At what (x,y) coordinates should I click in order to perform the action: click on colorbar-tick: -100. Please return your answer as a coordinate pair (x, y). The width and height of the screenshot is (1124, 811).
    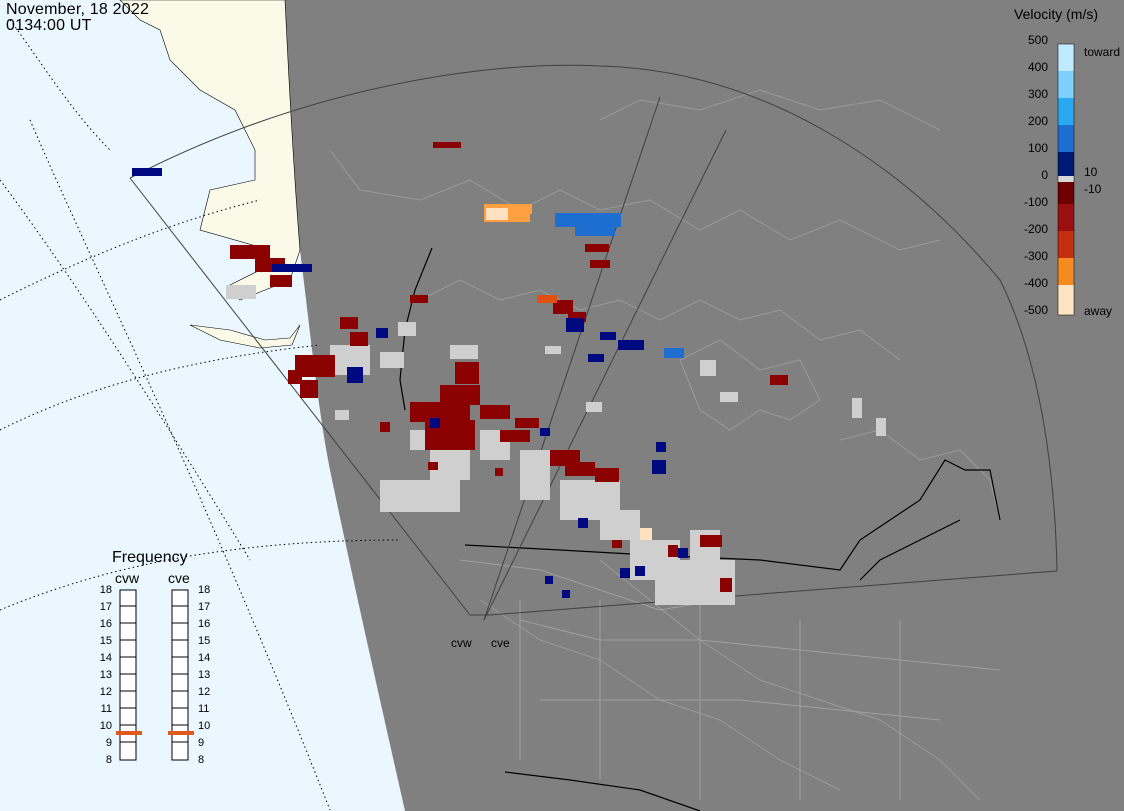
    Looking at the image, I should click on (1035, 202).